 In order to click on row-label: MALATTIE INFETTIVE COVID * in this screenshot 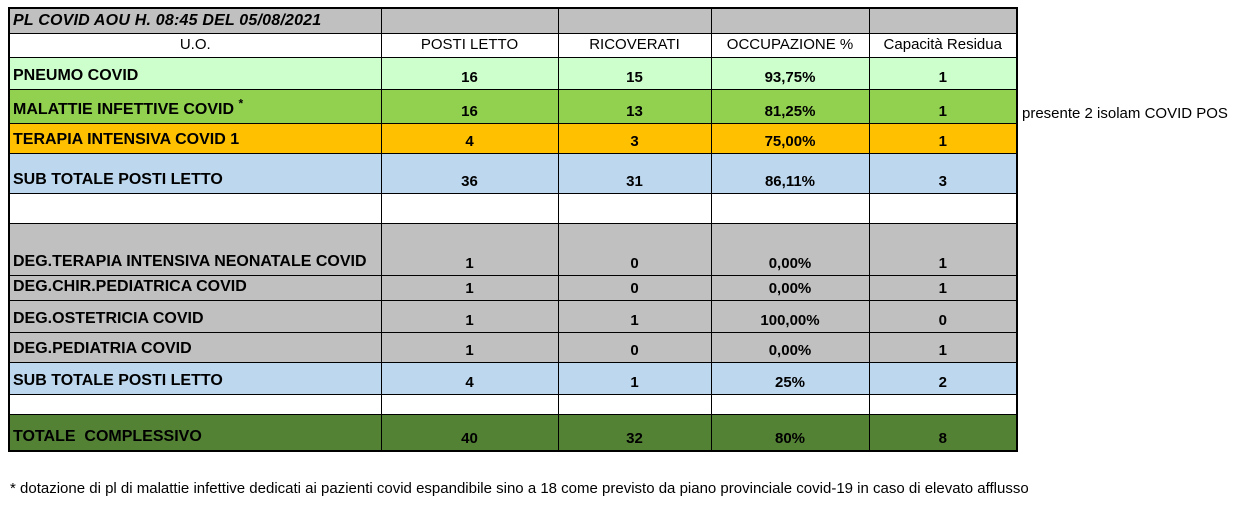, I will do `click(195, 106)`.